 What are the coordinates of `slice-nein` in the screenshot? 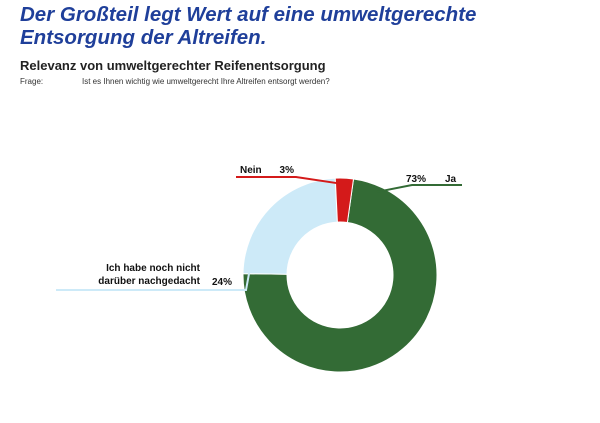 It's located at (344, 200).